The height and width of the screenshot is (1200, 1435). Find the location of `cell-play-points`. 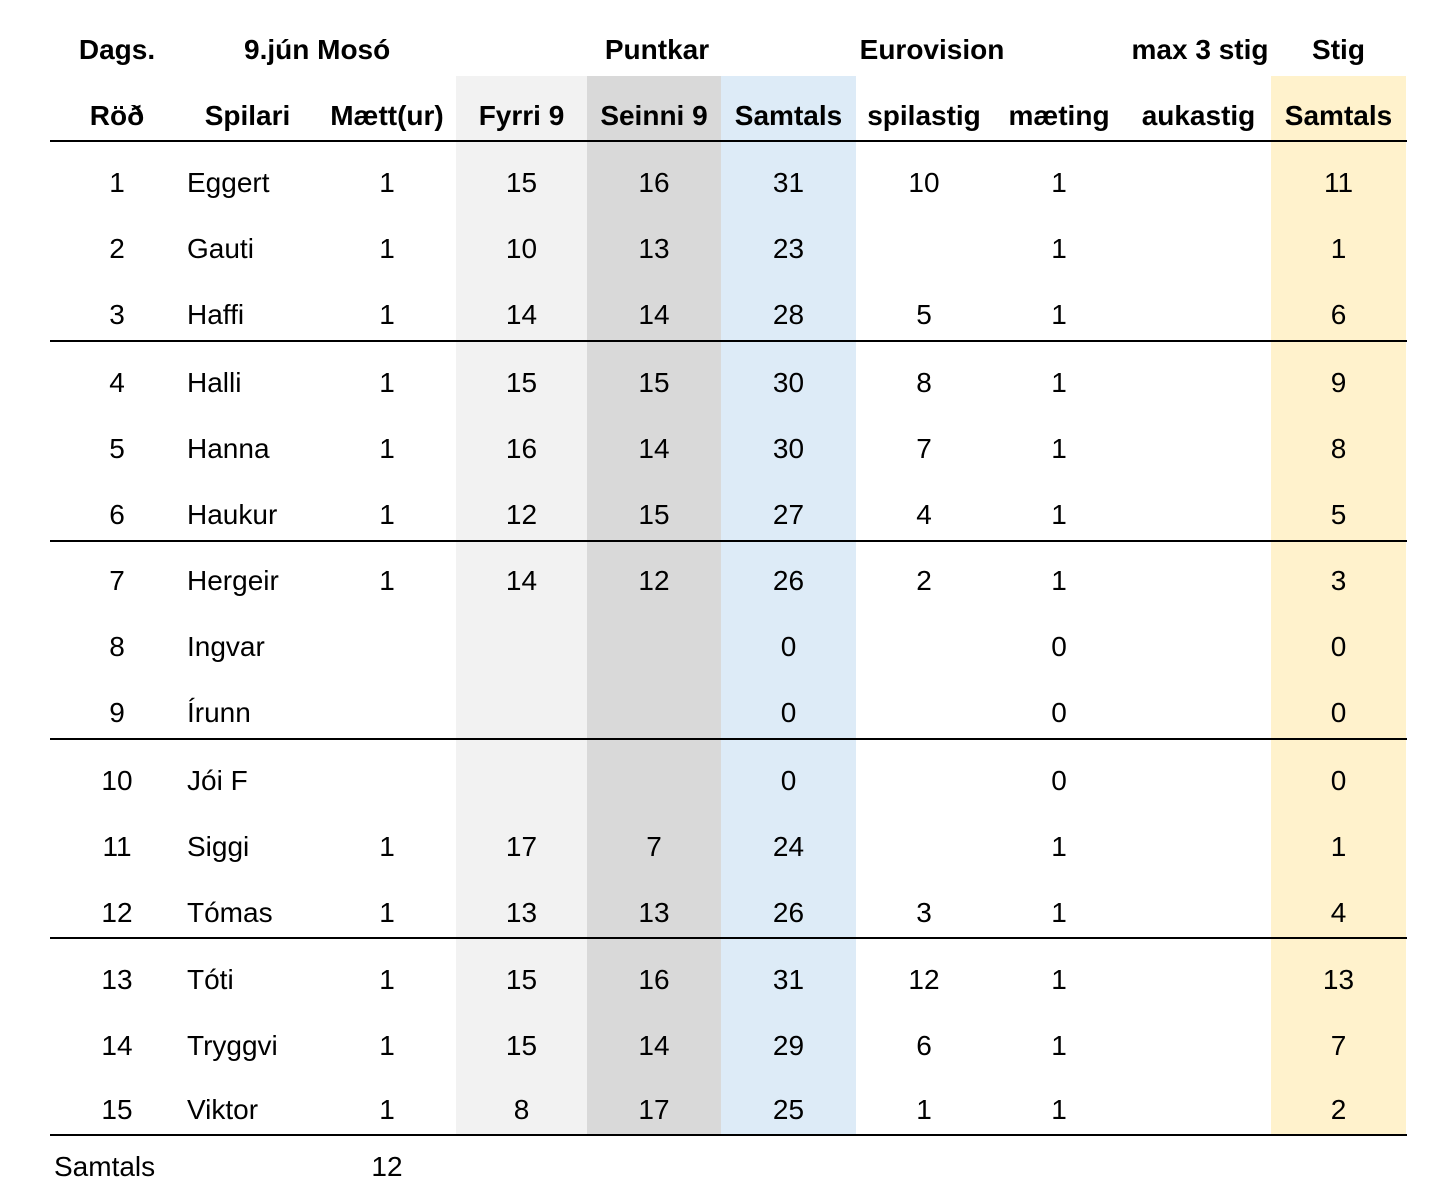

cell-play-points is located at coordinates (924, 847).